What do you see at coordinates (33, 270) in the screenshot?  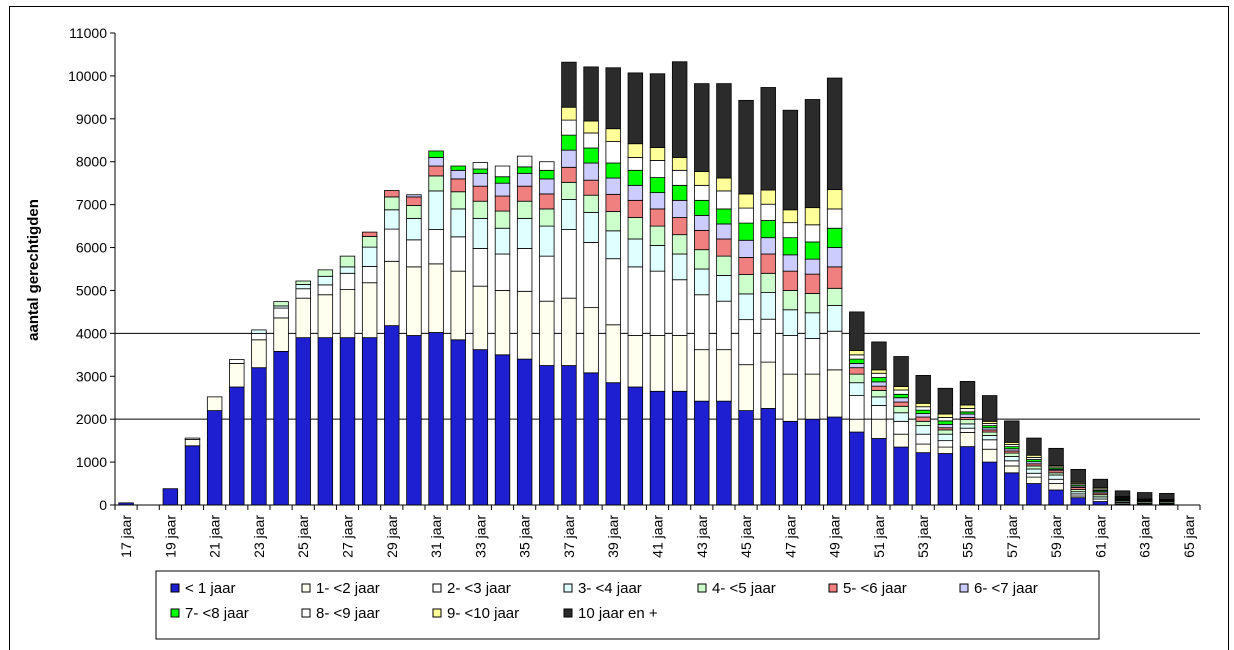 I see `y-axis-label: aantal gerechtigden` at bounding box center [33, 270].